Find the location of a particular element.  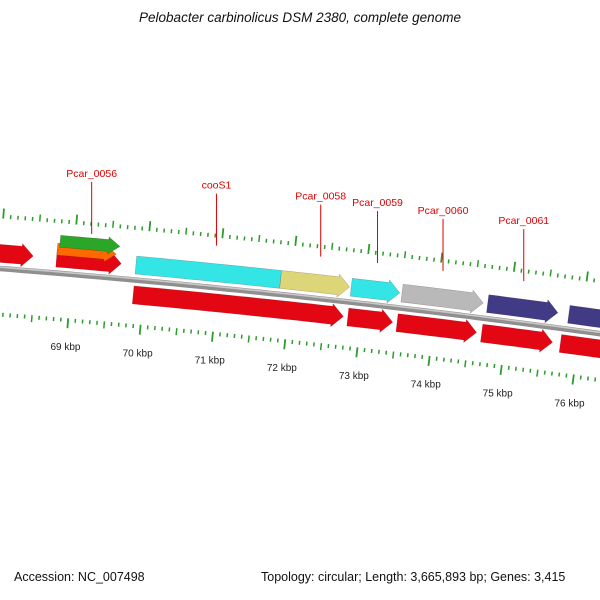

scale-label: 71 kbp is located at coordinates (210, 361).